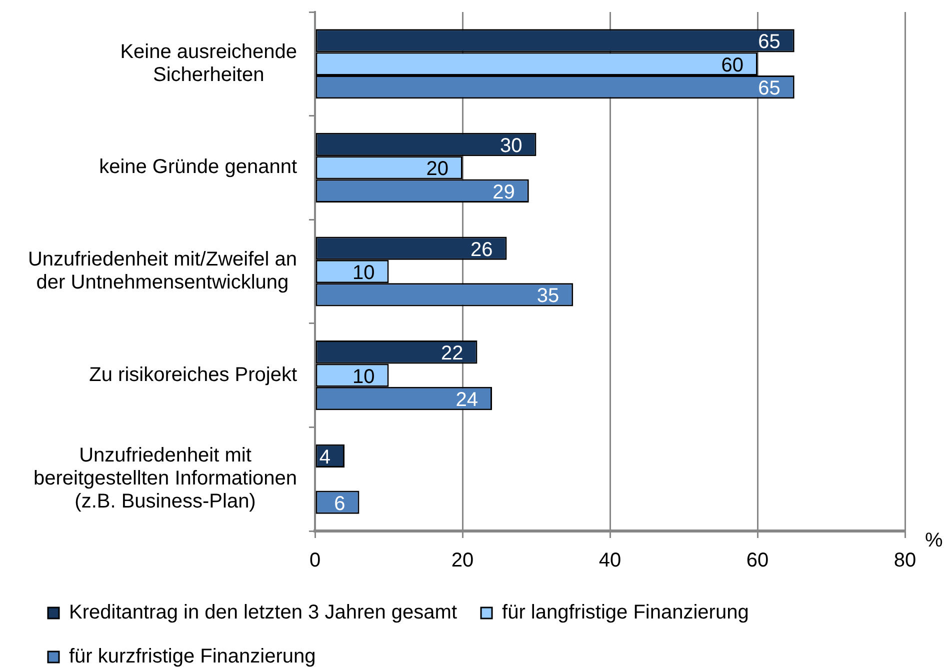  Describe the element at coordinates (511, 146) in the screenshot. I see `data-label: 30` at that location.